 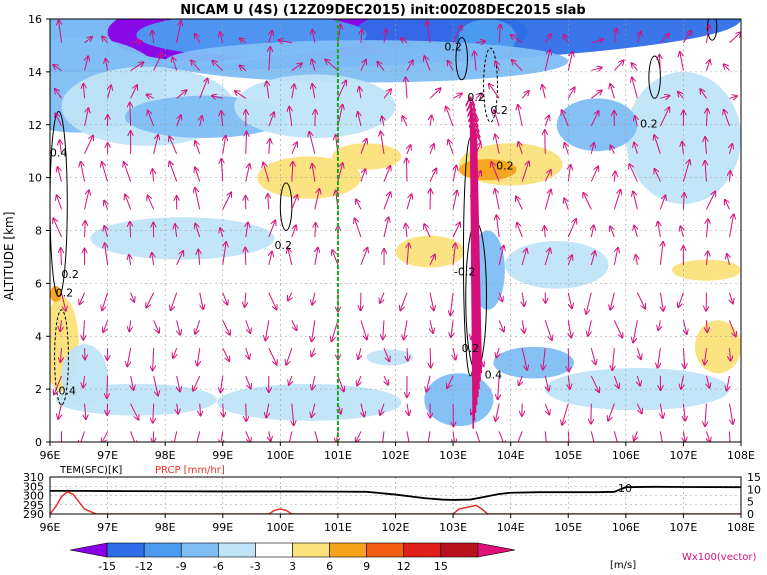 What do you see at coordinates (218, 566) in the screenshot?
I see `colorbar-label: -6` at bounding box center [218, 566].